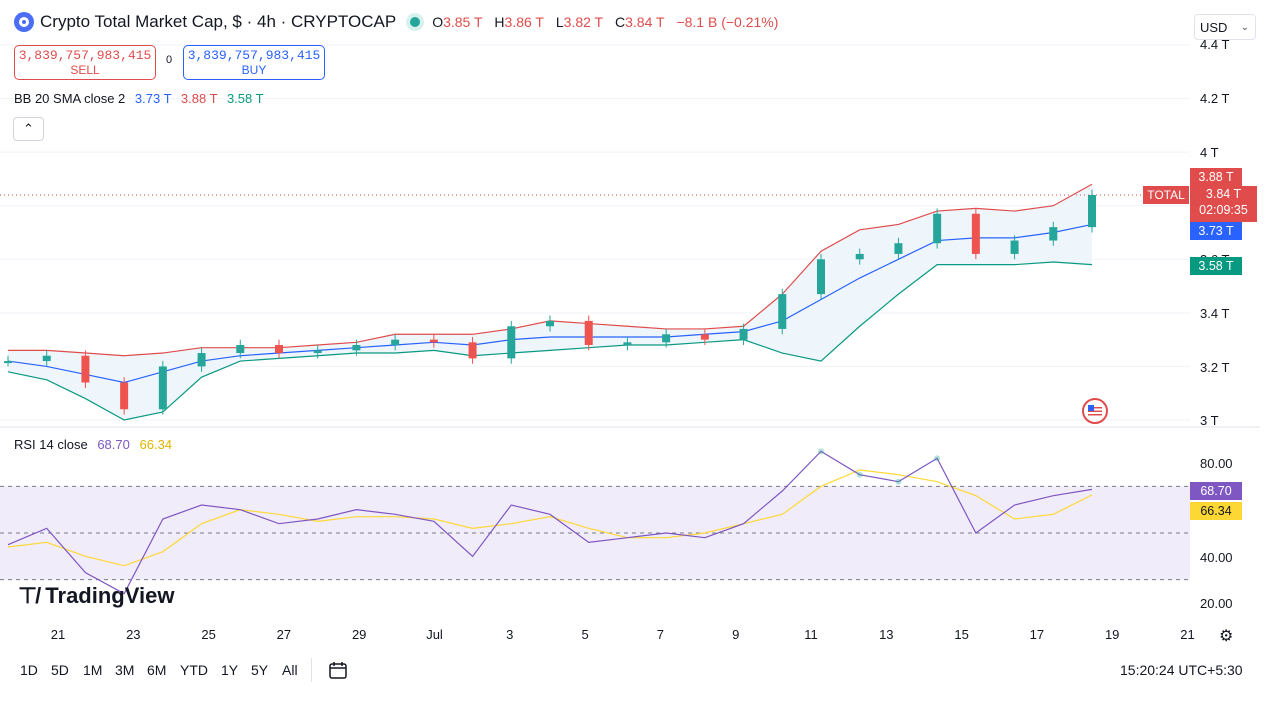 This screenshot has height=702, width=1280. I want to click on chevron-up-icon: ⌃, so click(28, 128).